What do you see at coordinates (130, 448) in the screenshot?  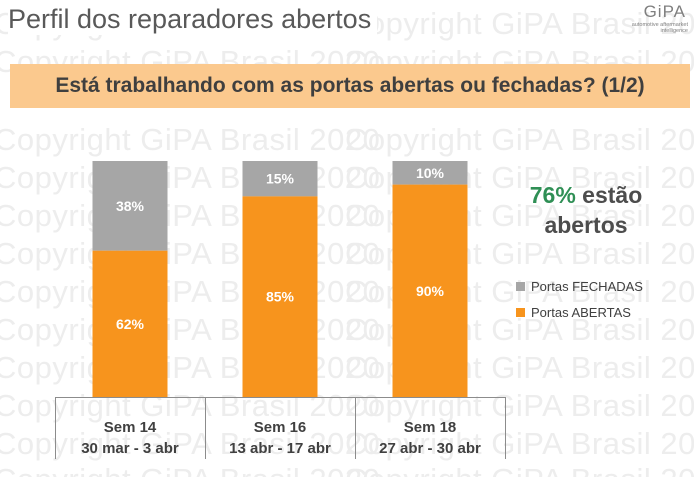 I see `category-sublabel-0: 30 mar - 3 abr` at bounding box center [130, 448].